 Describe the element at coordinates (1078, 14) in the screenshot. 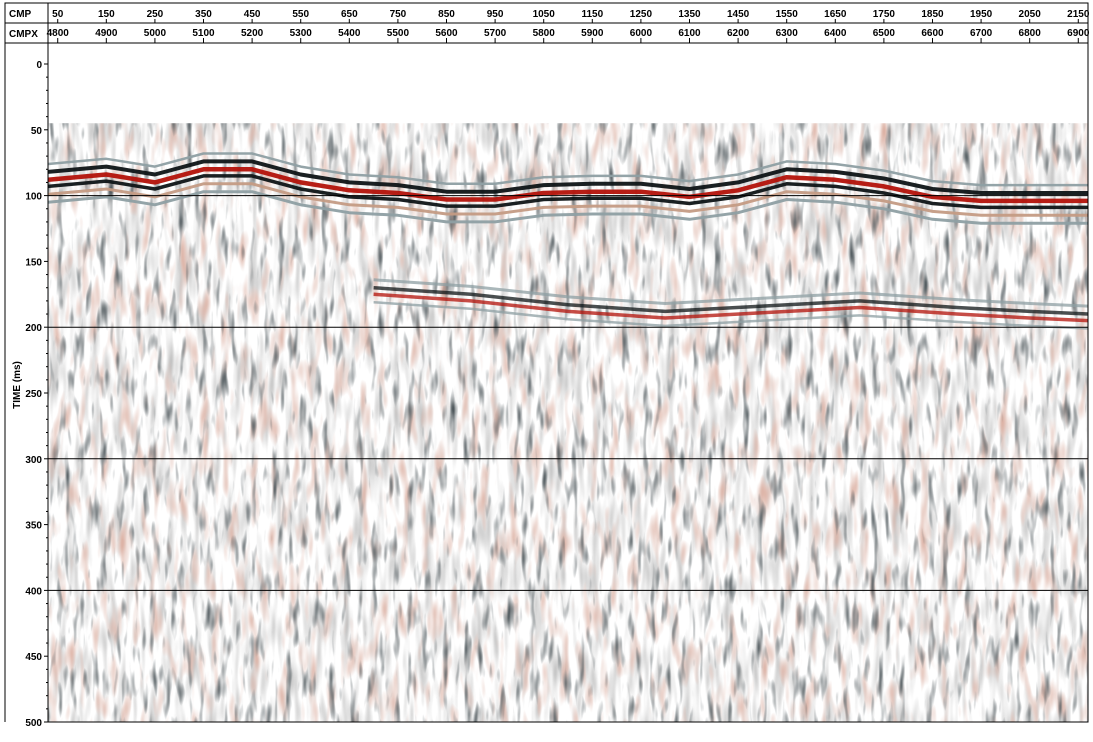

I see `cmp-tick-label: 2150` at that location.